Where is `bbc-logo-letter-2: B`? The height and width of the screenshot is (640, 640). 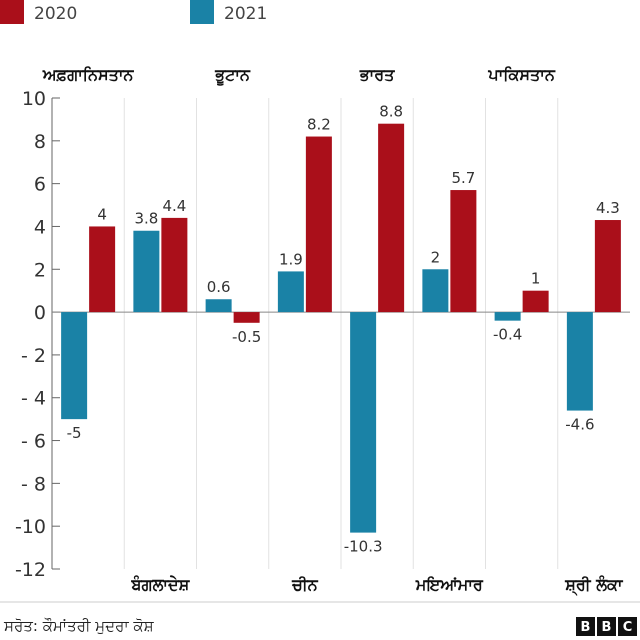 bbc-logo-letter-2: B is located at coordinates (607, 627).